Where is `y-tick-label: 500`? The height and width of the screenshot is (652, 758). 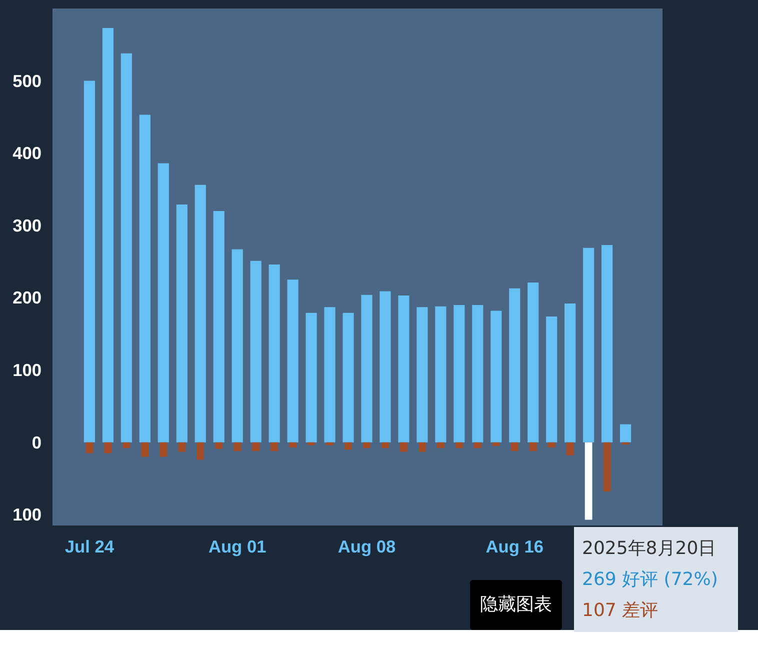 y-tick-label: 500 is located at coordinates (27, 80).